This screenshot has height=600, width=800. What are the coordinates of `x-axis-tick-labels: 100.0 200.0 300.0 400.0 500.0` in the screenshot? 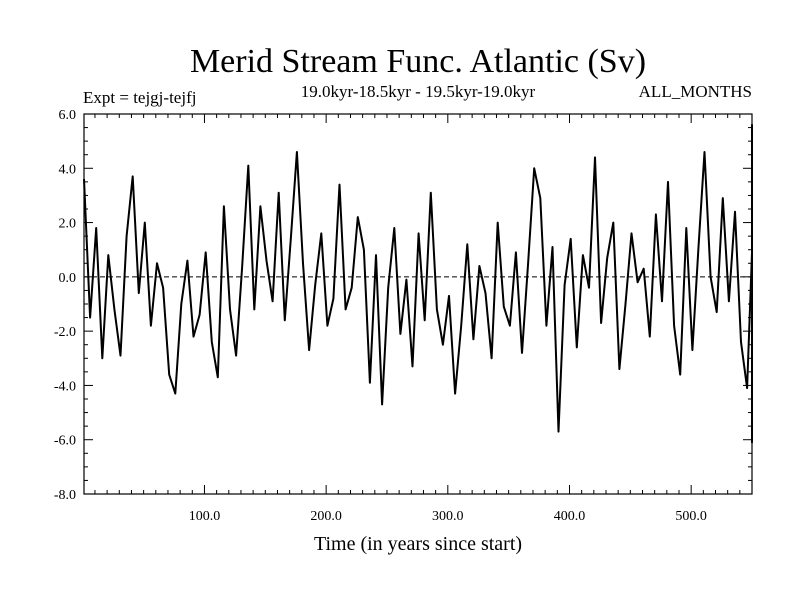 It's located at (448, 516).